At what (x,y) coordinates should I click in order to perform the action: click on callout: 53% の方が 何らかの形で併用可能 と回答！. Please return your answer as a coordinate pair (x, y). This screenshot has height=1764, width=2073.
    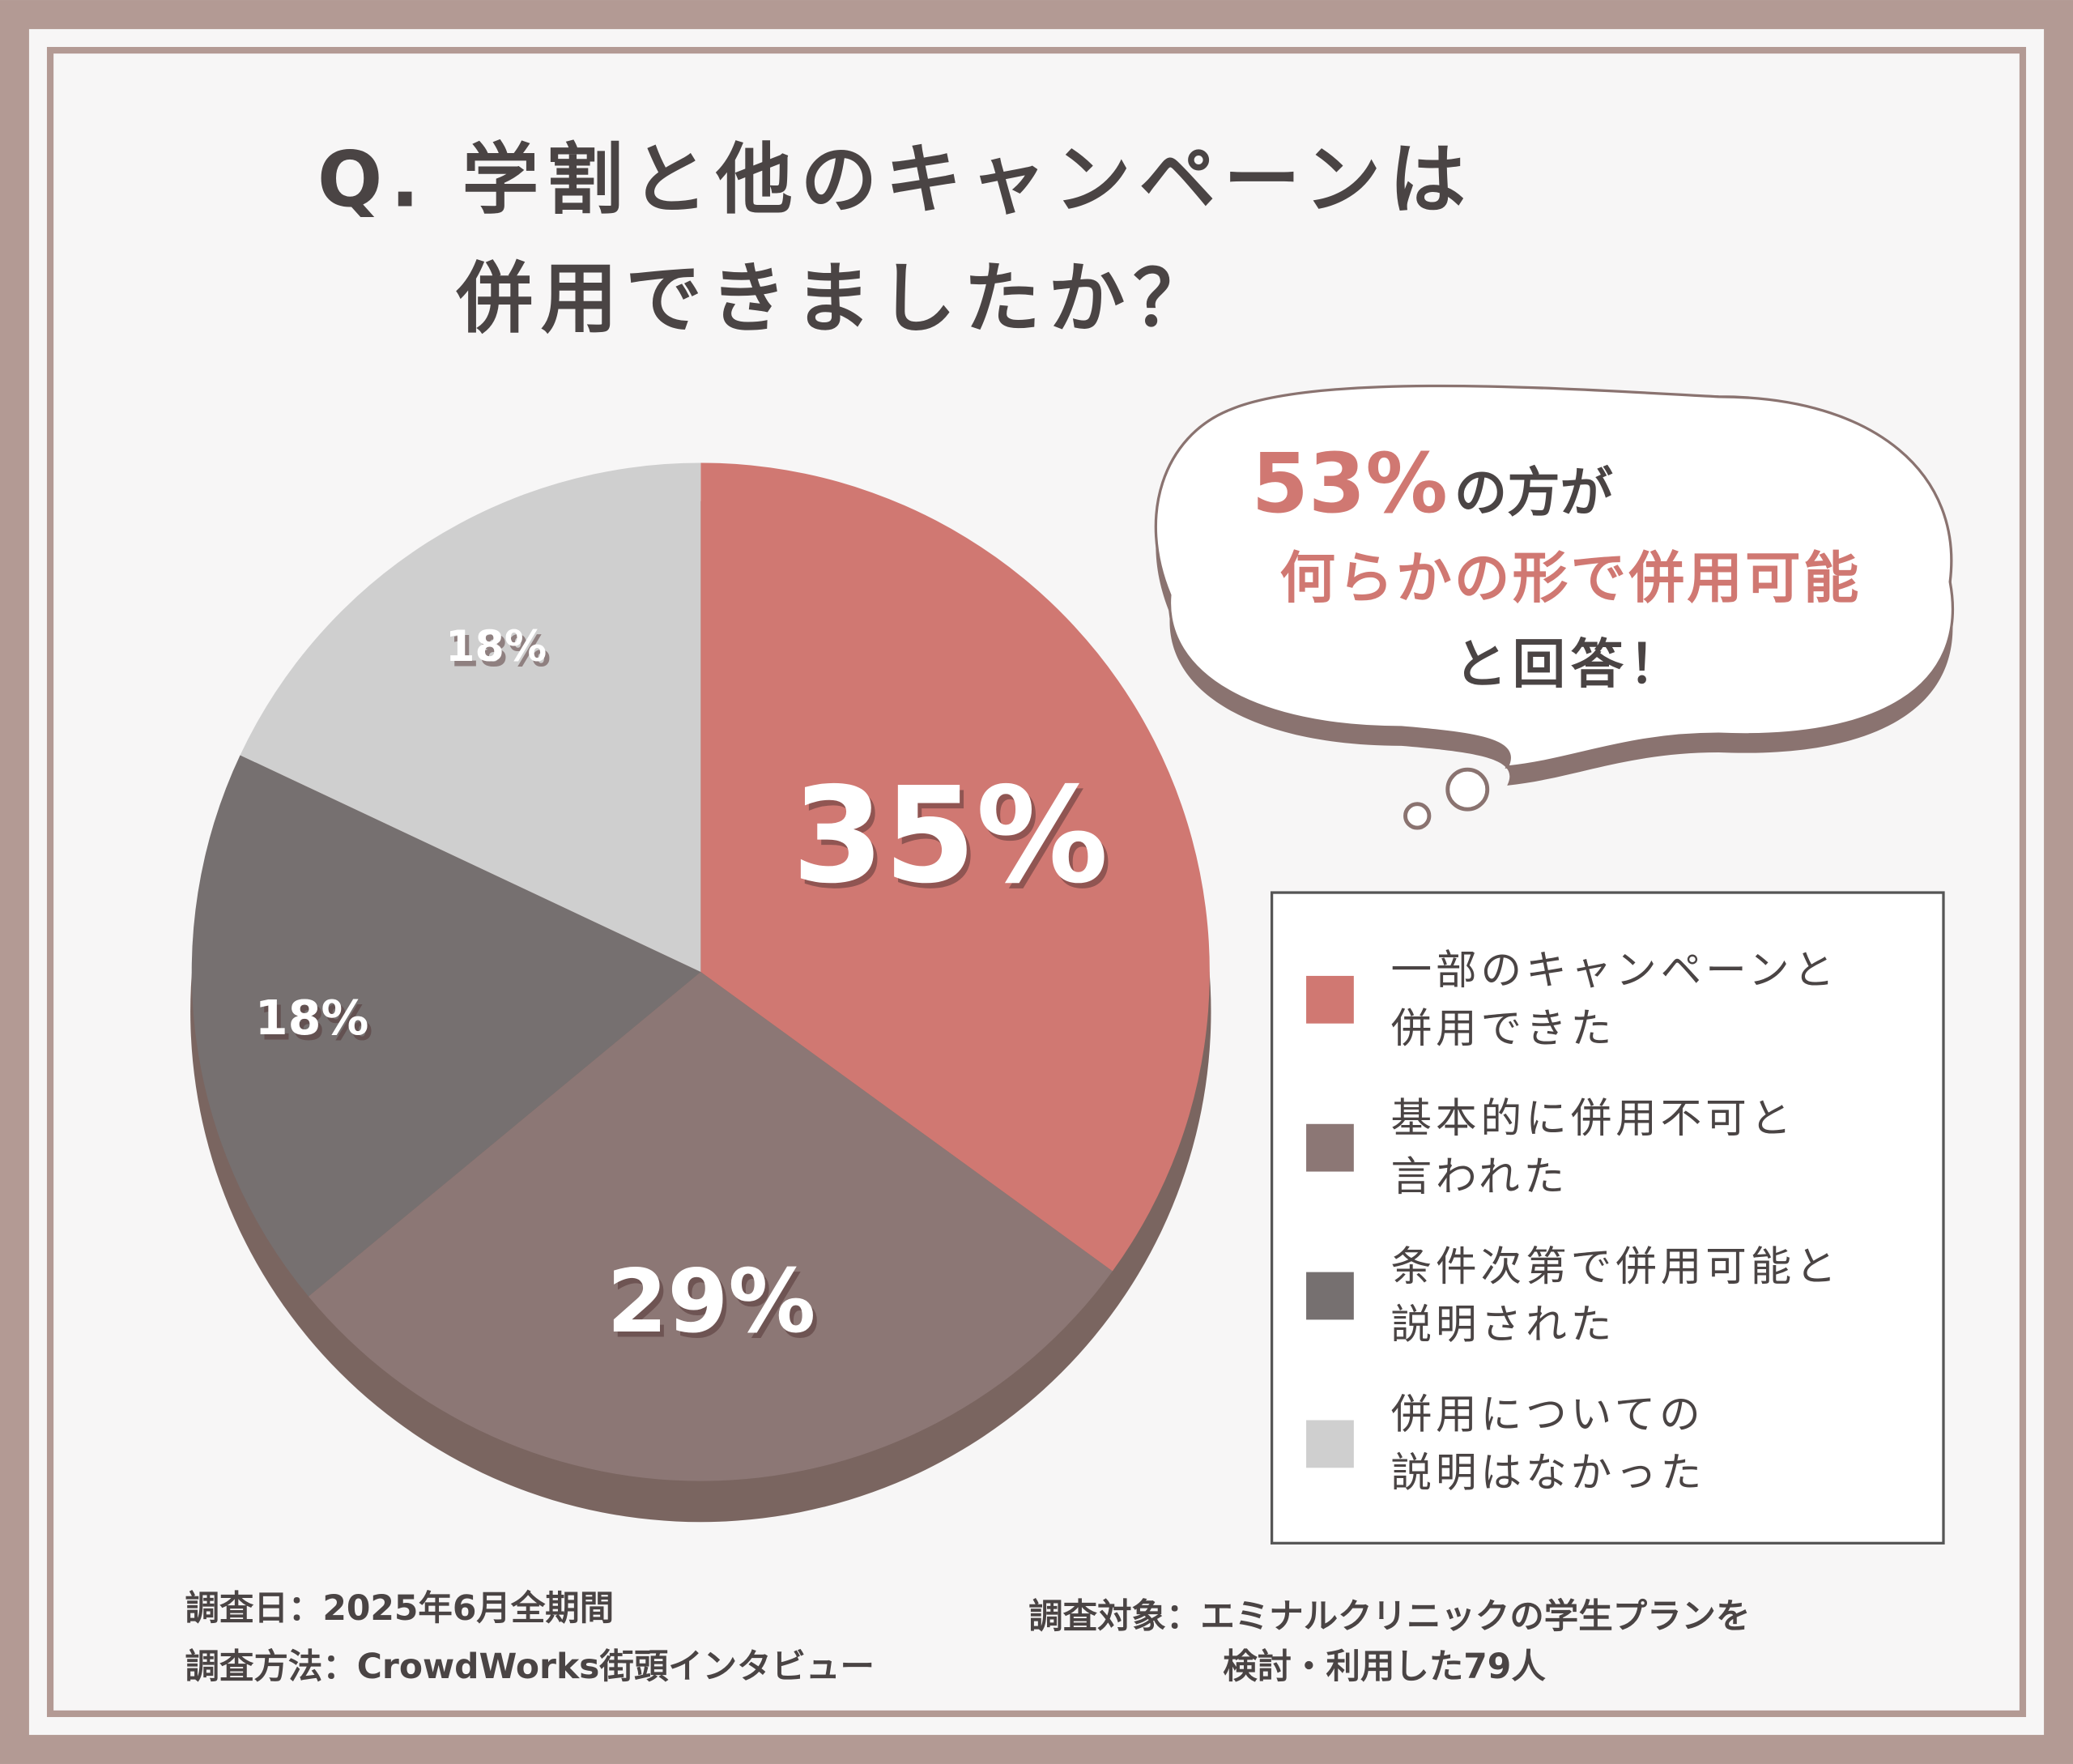
    Looking at the image, I should click on (1555, 607).